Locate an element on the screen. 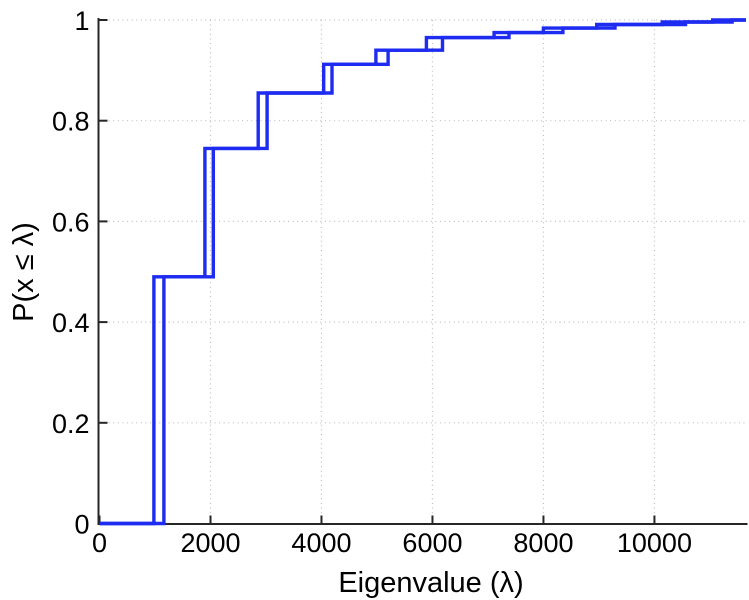 This screenshot has height=600, width=749. x-tick-label-8000: 8000 is located at coordinates (543, 543).